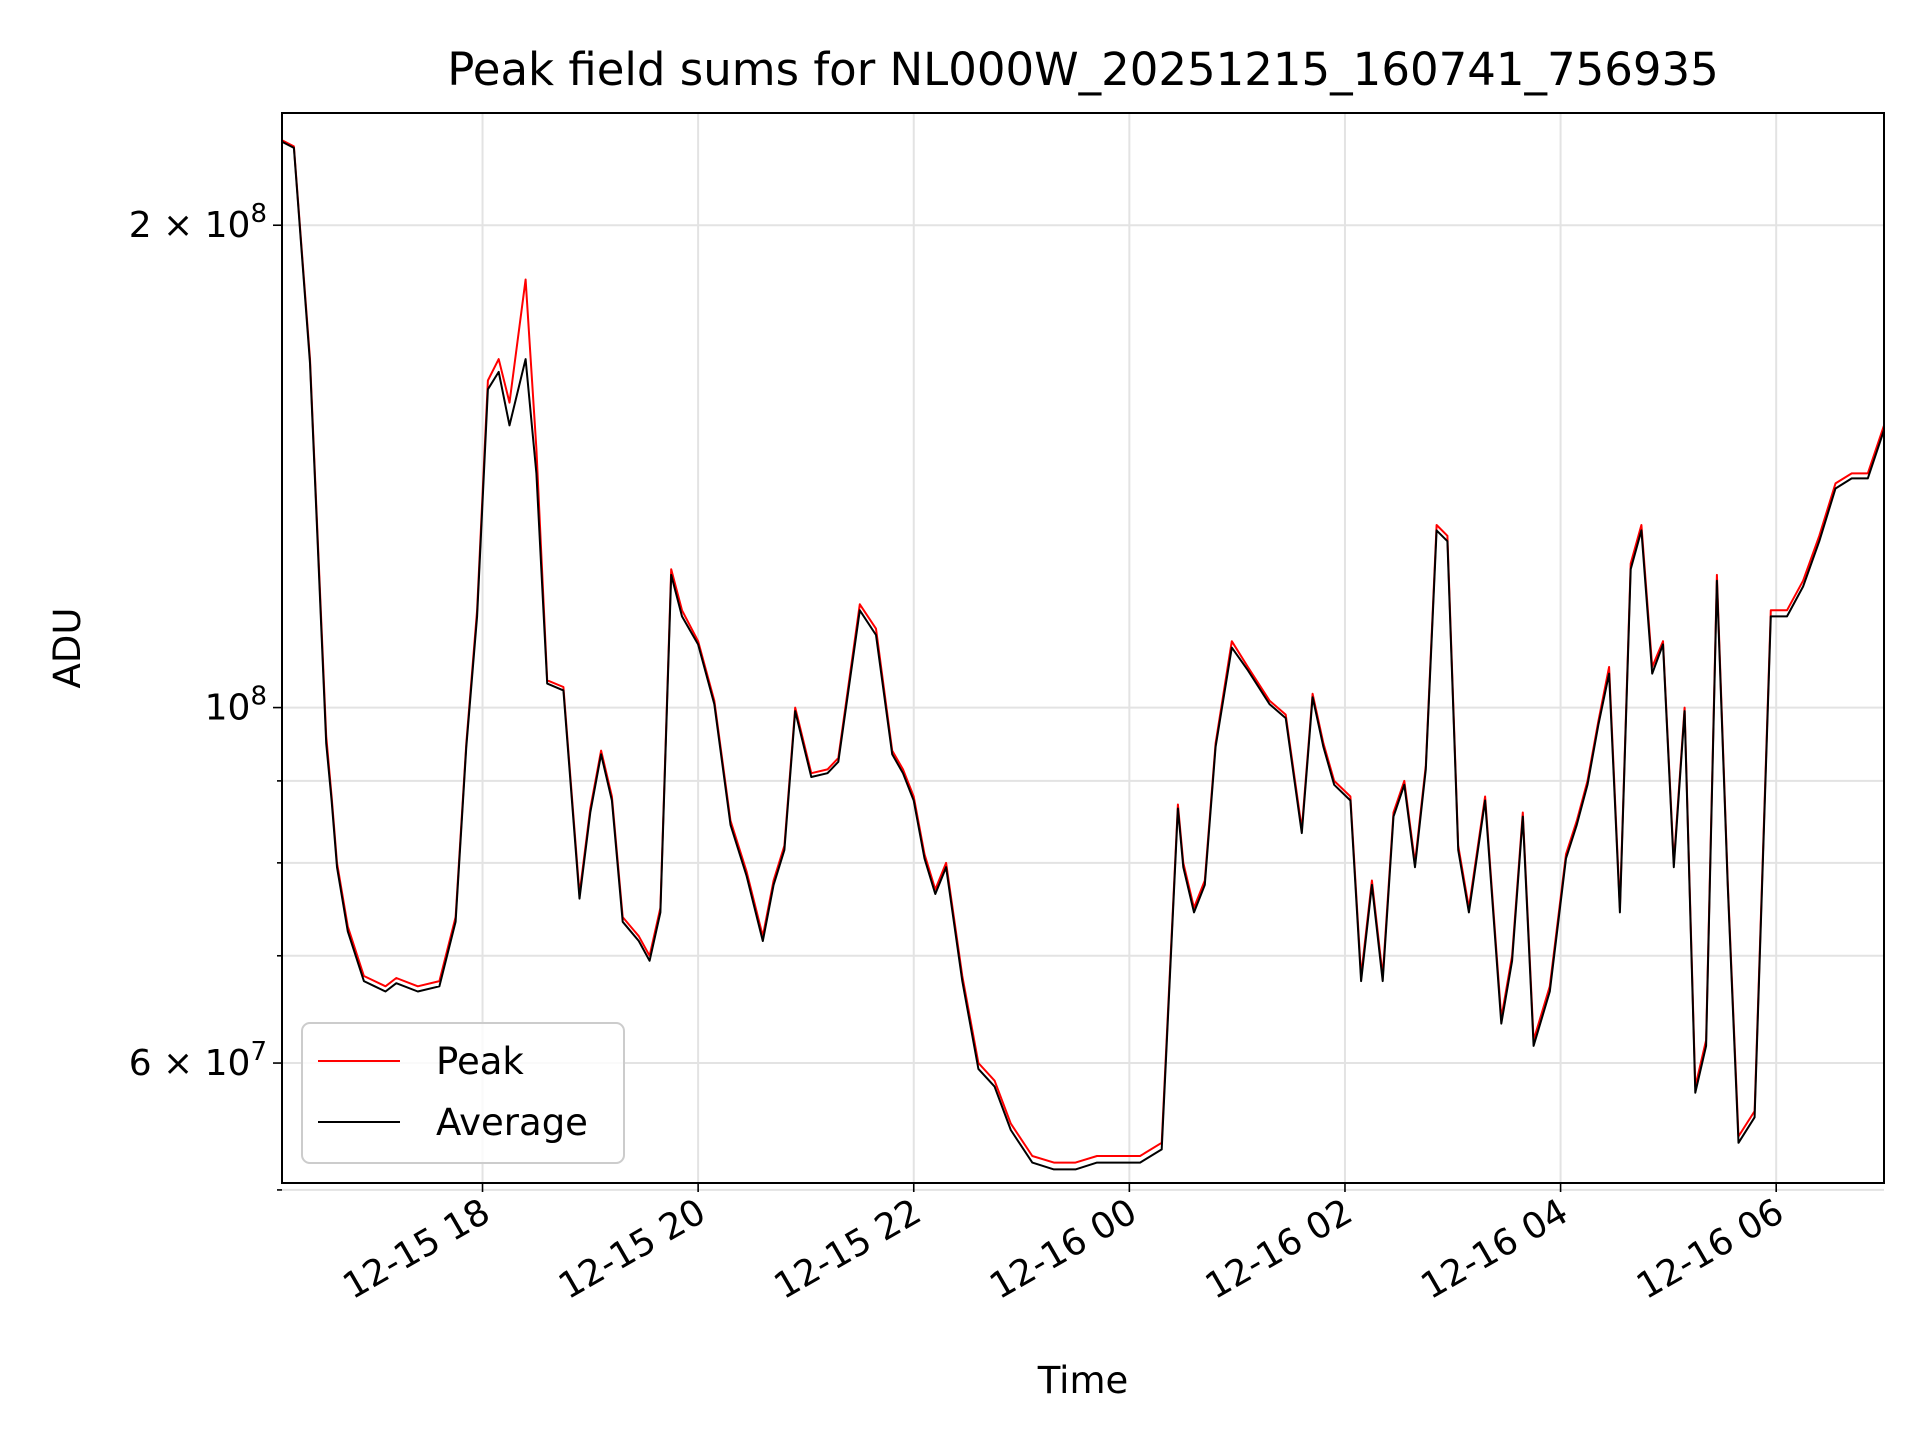 The width and height of the screenshot is (1920, 1440). Describe the element at coordinates (198, 1060) in the screenshot. I see `y-tick-label: 6 × 107` at that location.